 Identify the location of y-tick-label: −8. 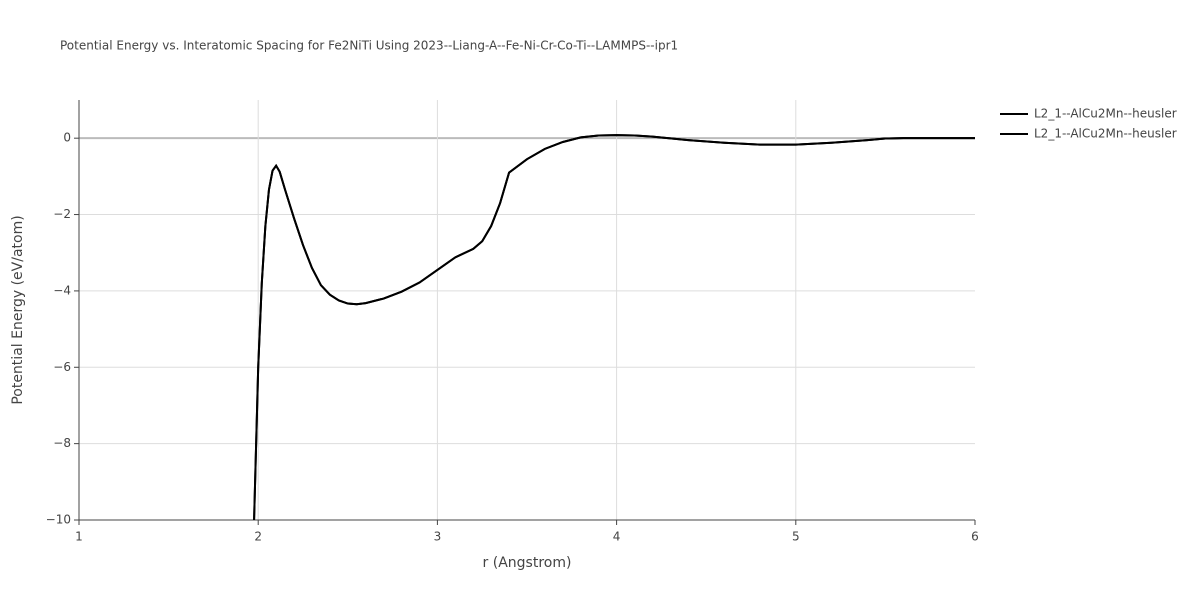
(62, 443).